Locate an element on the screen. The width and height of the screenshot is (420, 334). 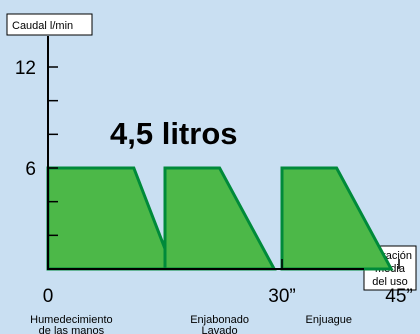
phase-label: Lavado is located at coordinates (220, 329).